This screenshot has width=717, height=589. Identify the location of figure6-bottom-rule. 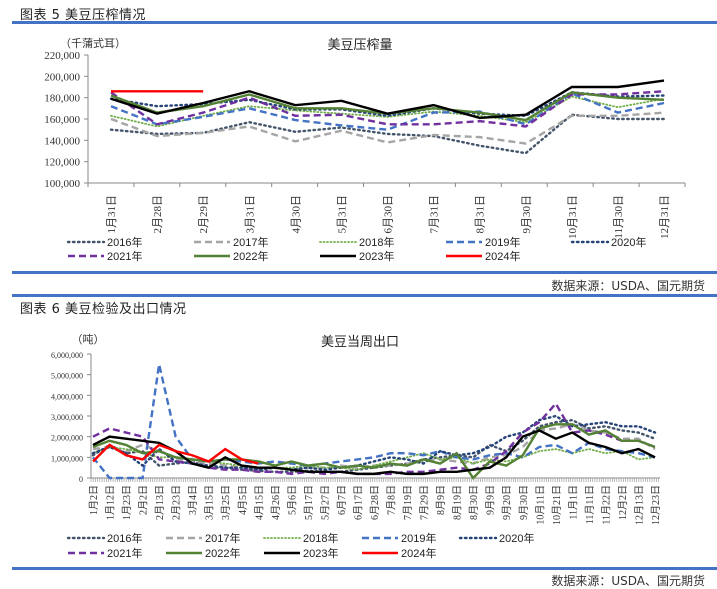
(364, 568).